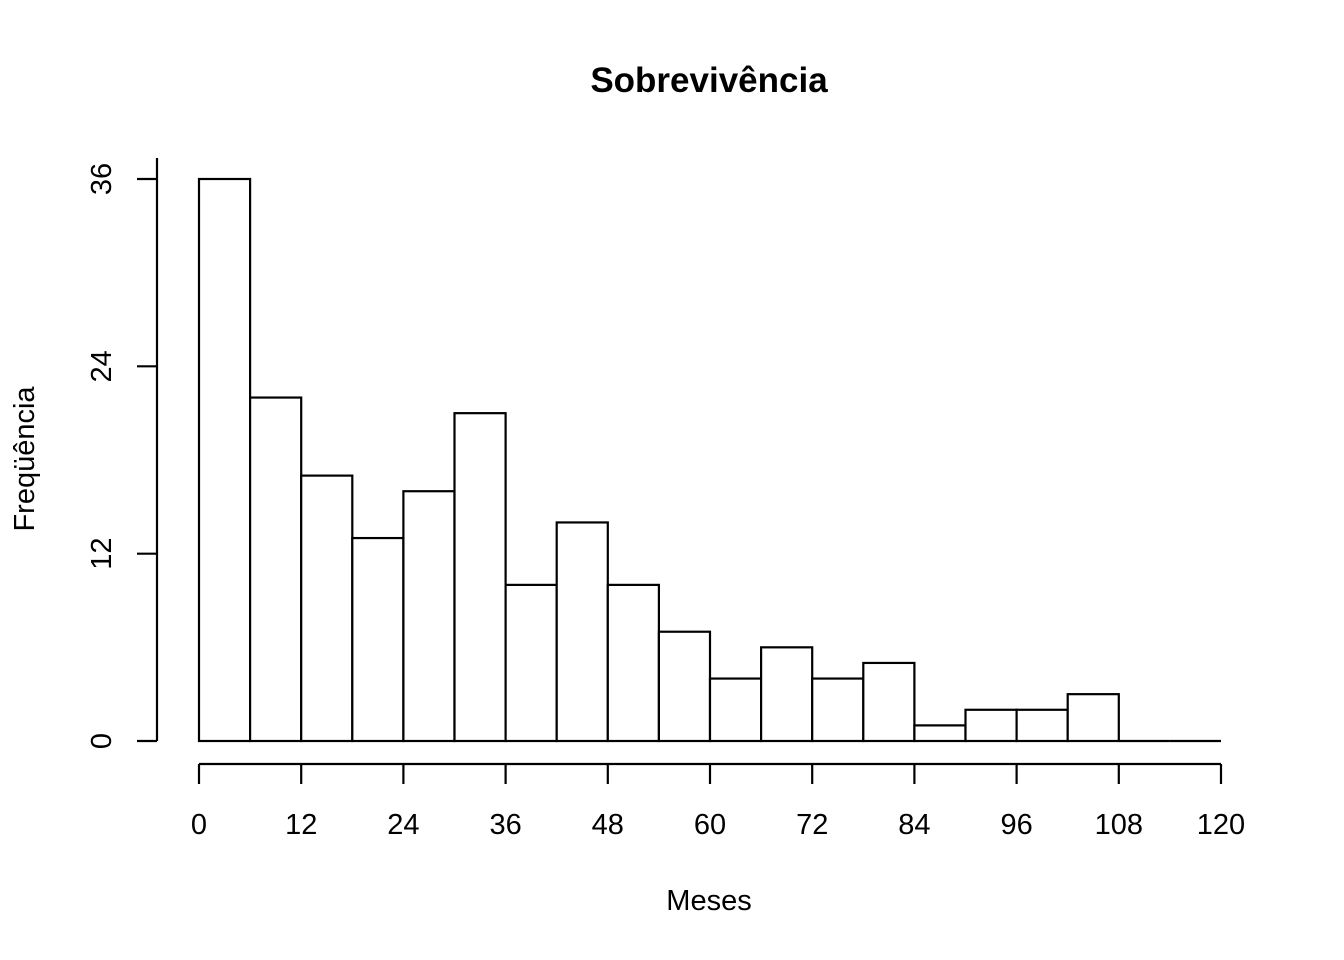  What do you see at coordinates (709, 80) in the screenshot?
I see `chart-title: Sobrevivência` at bounding box center [709, 80].